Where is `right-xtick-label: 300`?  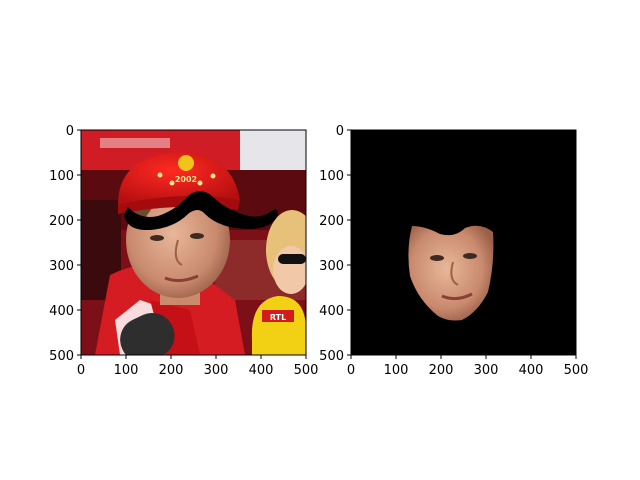
right-xtick-label: 300 is located at coordinates (486, 370).